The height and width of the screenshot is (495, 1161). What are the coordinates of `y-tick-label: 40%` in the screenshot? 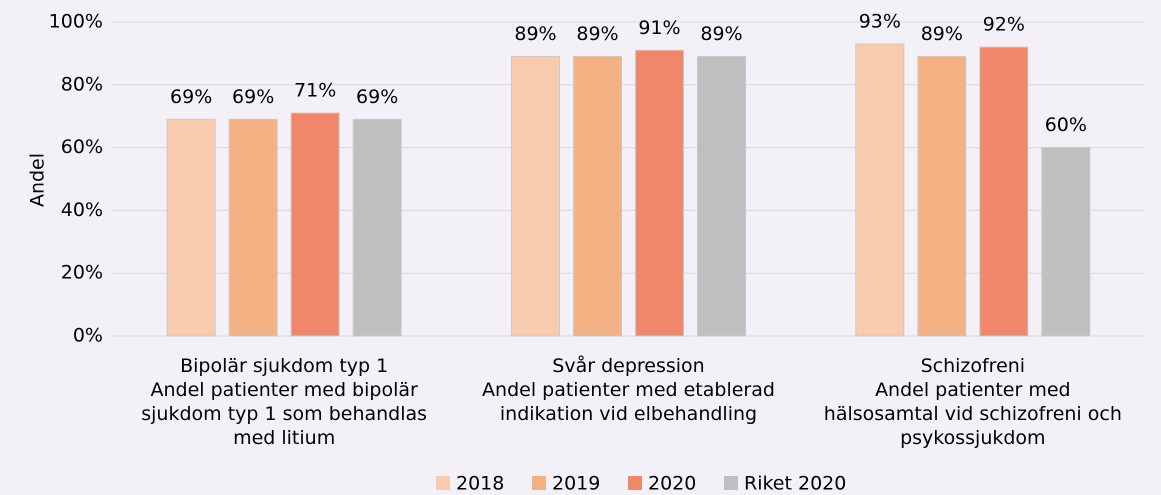 It's located at (82, 210).